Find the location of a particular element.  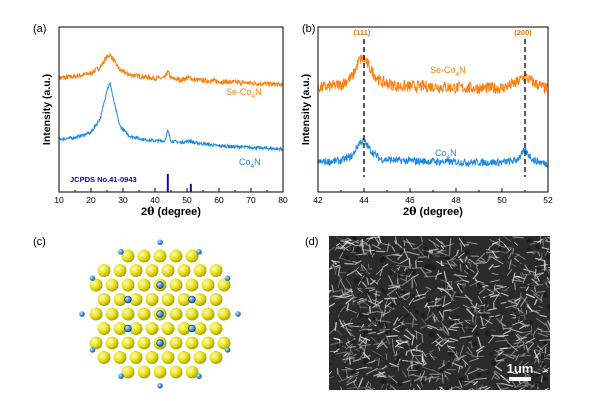

series-line-co4n is located at coordinates (433, 152).